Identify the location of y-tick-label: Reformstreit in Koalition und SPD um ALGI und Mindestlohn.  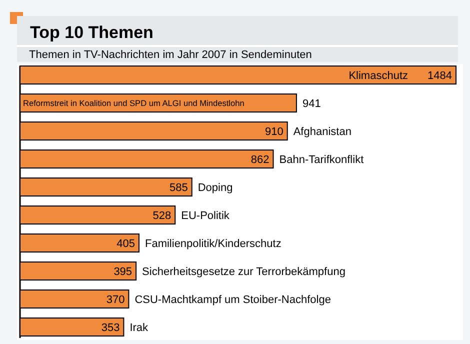
(134, 103).